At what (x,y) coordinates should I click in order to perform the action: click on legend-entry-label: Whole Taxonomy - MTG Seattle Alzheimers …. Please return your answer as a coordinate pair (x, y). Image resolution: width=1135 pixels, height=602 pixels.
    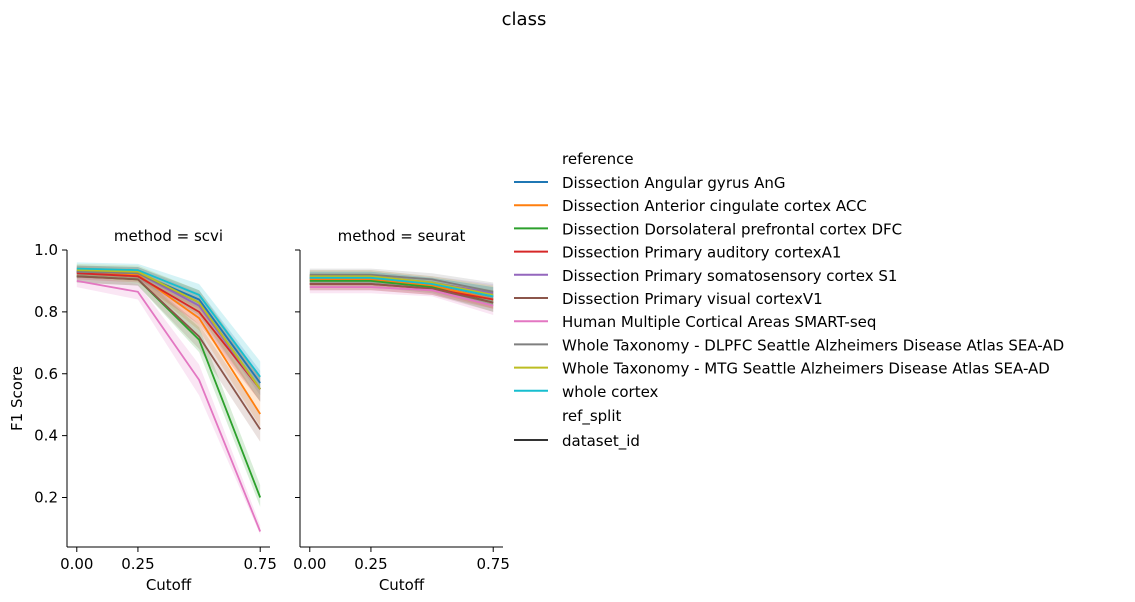
    Looking at the image, I should click on (806, 369).